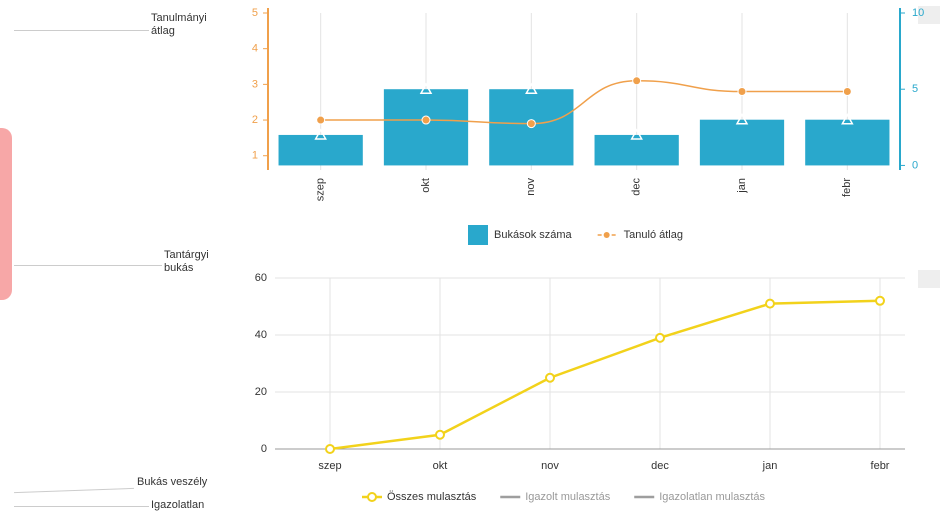  I want to click on y-tick-label: 3, so click(255, 84).